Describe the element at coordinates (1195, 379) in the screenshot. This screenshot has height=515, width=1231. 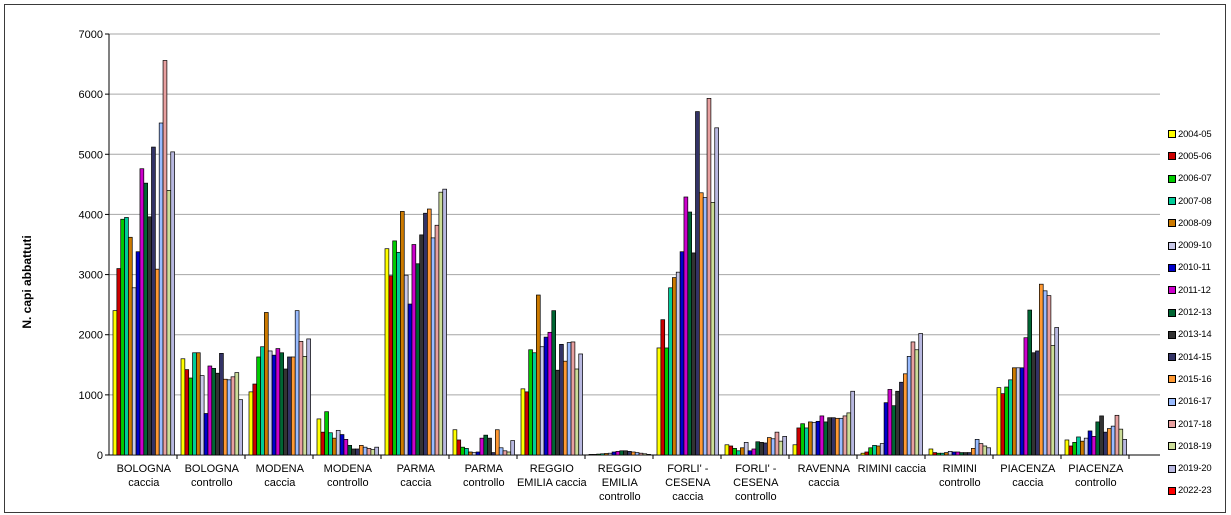
I see `legend-label: 2015-16` at that location.